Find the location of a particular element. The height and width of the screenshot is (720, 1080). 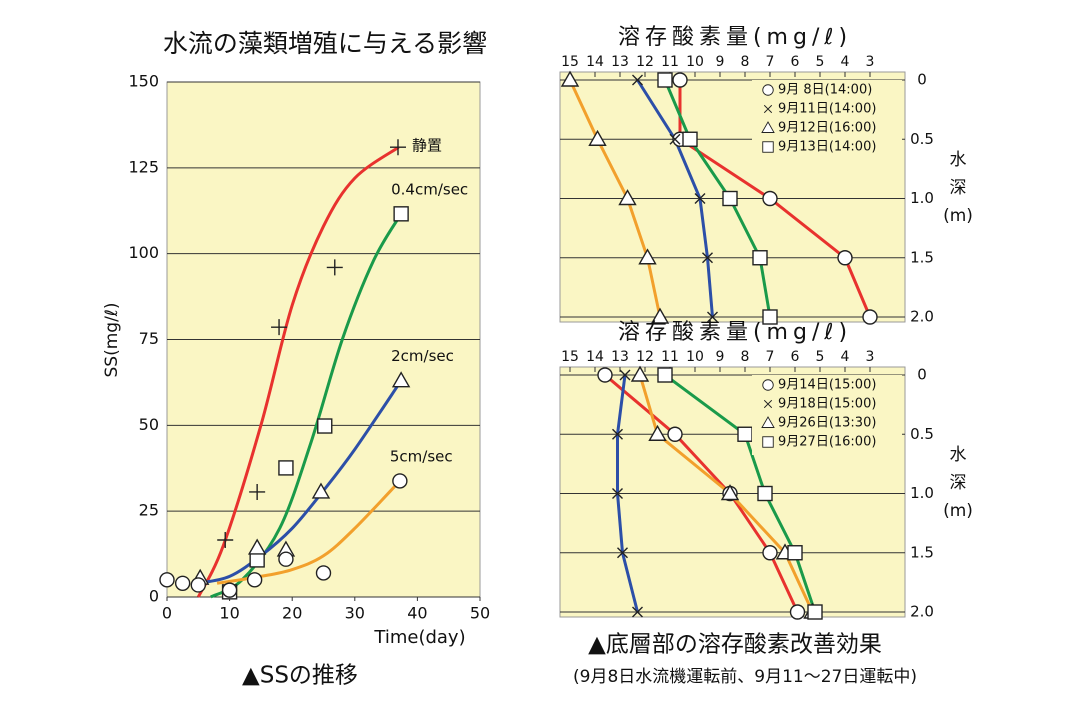

x-tick-label: 13 is located at coordinates (620, 62).